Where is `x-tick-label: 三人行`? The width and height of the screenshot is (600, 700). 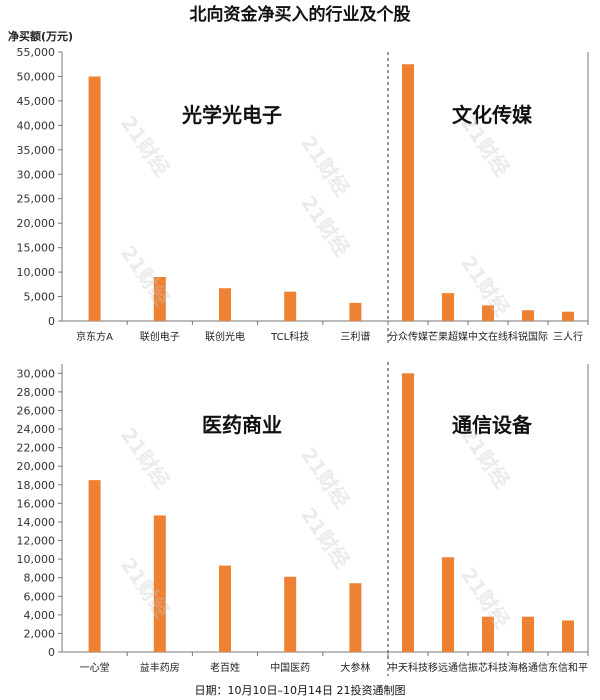 x-tick-label: 三人行 is located at coordinates (568, 336).